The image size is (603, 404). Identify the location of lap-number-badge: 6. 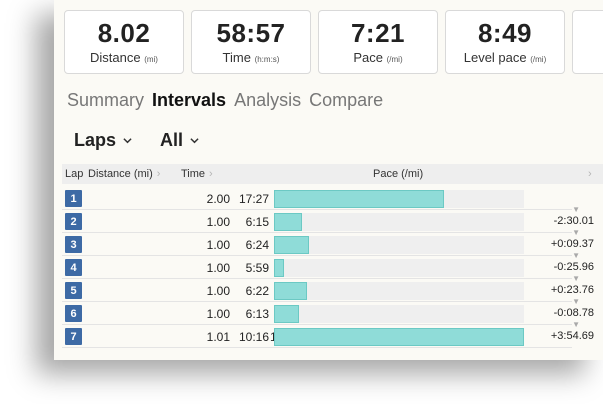
(73, 313).